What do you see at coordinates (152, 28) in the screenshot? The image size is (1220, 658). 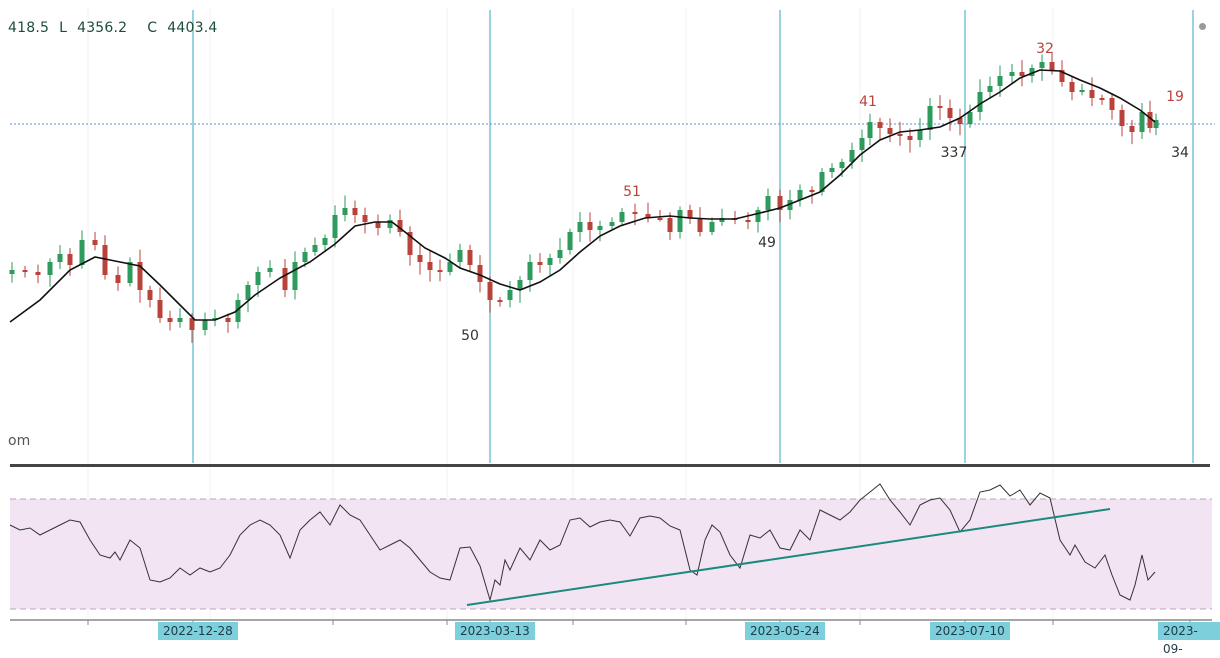 I see `close-label: C` at bounding box center [152, 28].